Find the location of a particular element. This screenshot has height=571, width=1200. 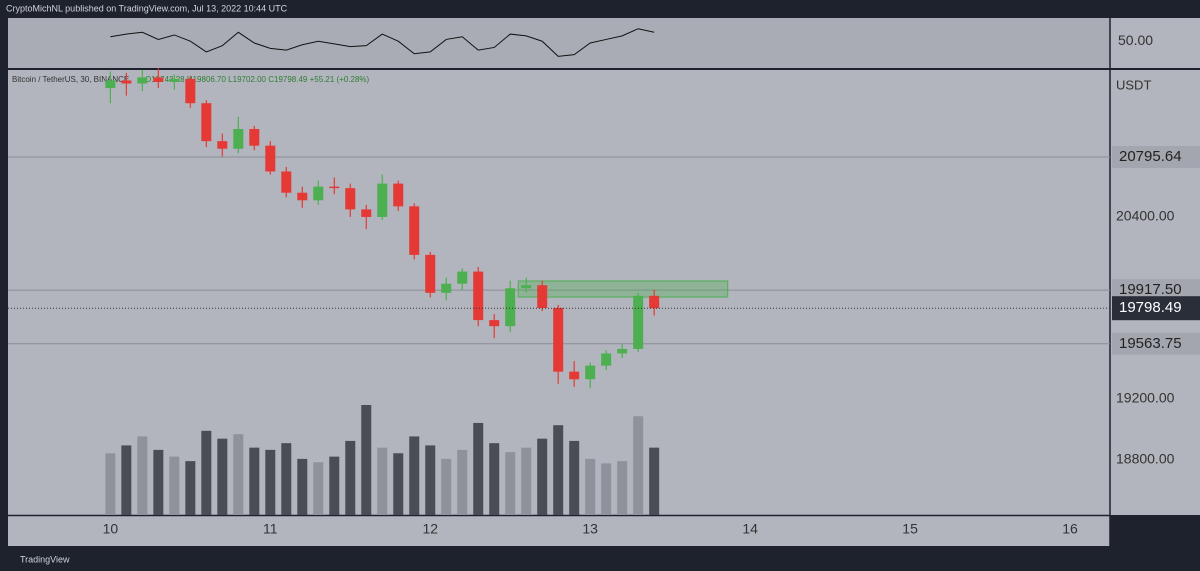

zone is located at coordinates (623, 289).